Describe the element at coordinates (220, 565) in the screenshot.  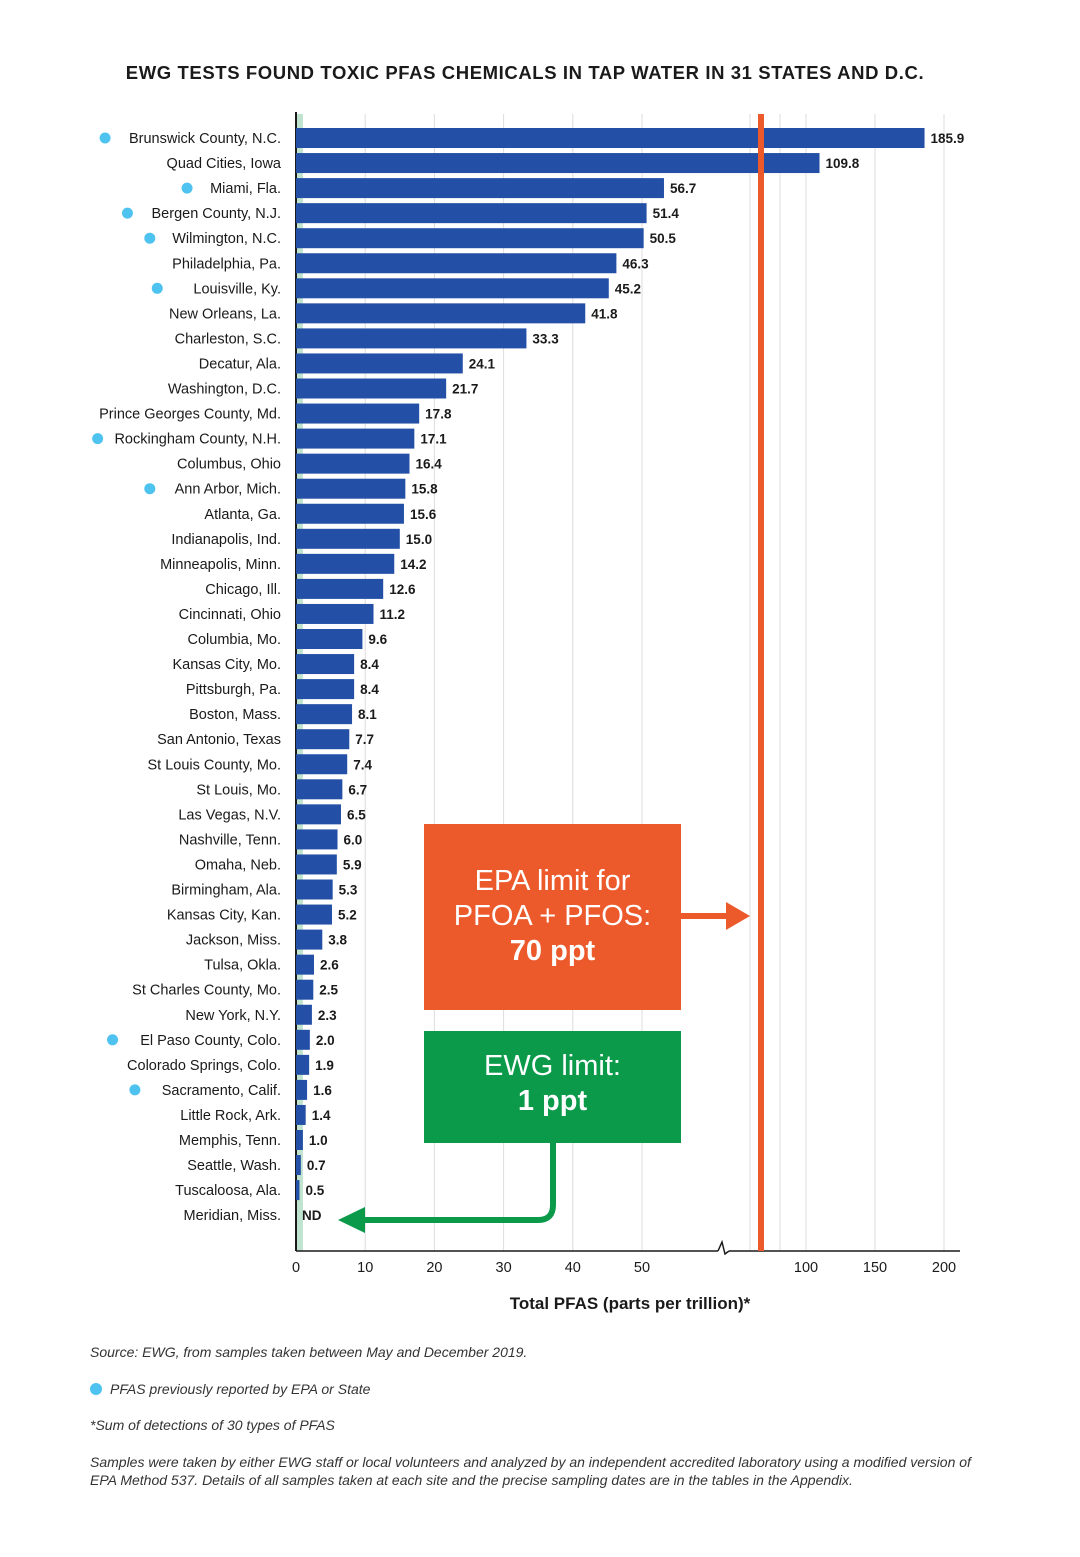
I see `category-label: Minneapolis, Minn.` at that location.